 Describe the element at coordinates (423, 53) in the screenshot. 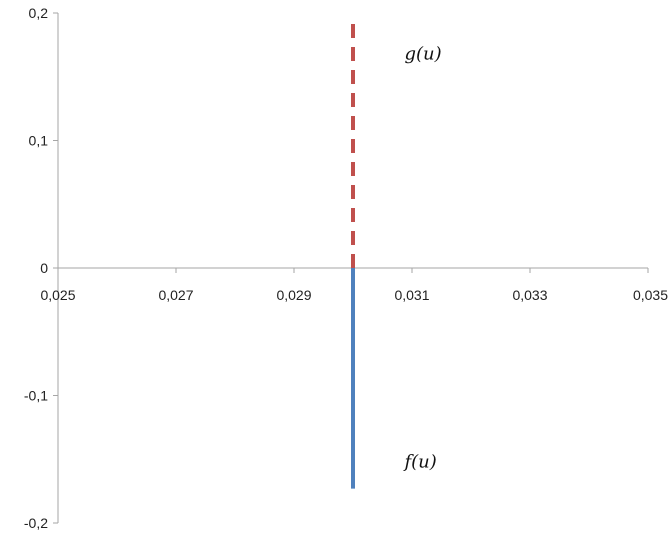

I see `annotation-label: g(u)` at that location.